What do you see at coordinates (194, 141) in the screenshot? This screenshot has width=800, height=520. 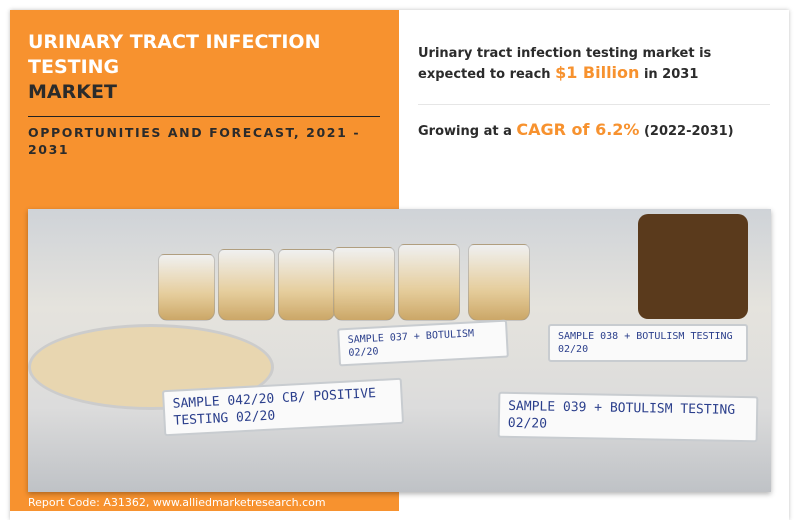 I see `subtitle: OPPORTUNITIES AND FORECAST, 2021 - 2031` at bounding box center [194, 141].